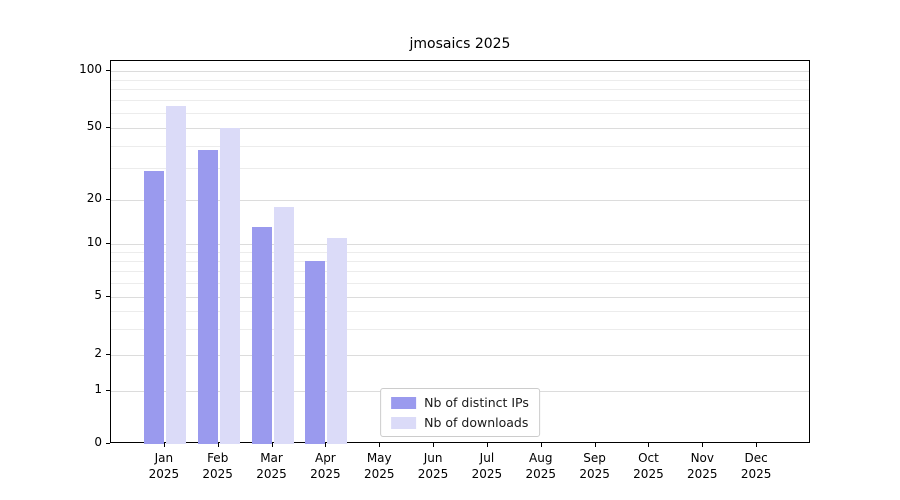 This screenshot has width=900, height=500. I want to click on y-tick-label: 1, so click(98, 389).